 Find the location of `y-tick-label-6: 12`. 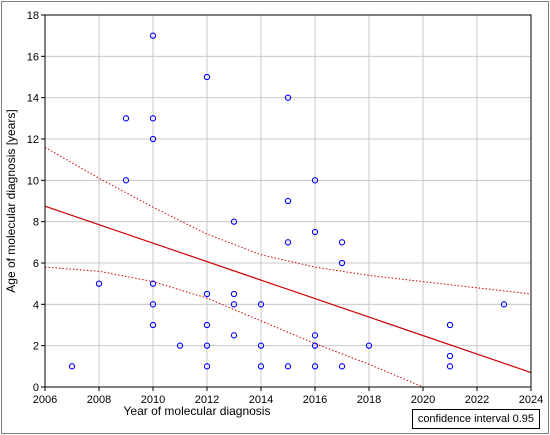

y-tick-label-6: 12 is located at coordinates (33, 140).